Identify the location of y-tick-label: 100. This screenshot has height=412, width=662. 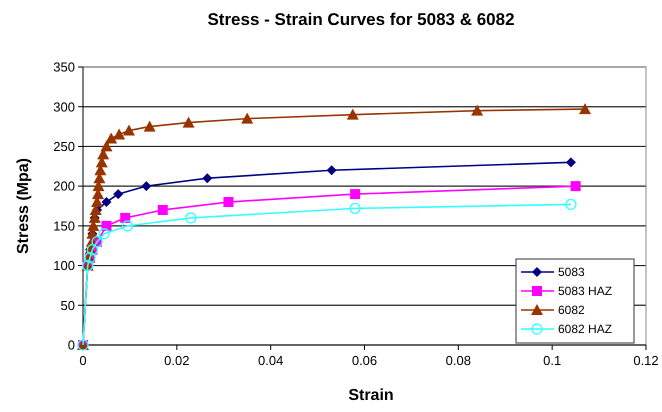
(64, 266).